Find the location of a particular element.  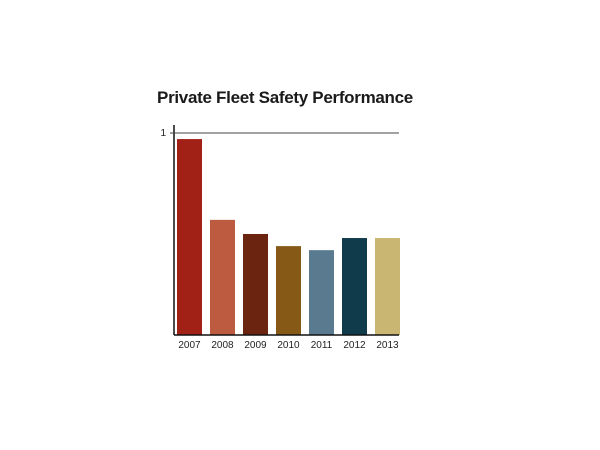

bar-2008 is located at coordinates (222, 277).